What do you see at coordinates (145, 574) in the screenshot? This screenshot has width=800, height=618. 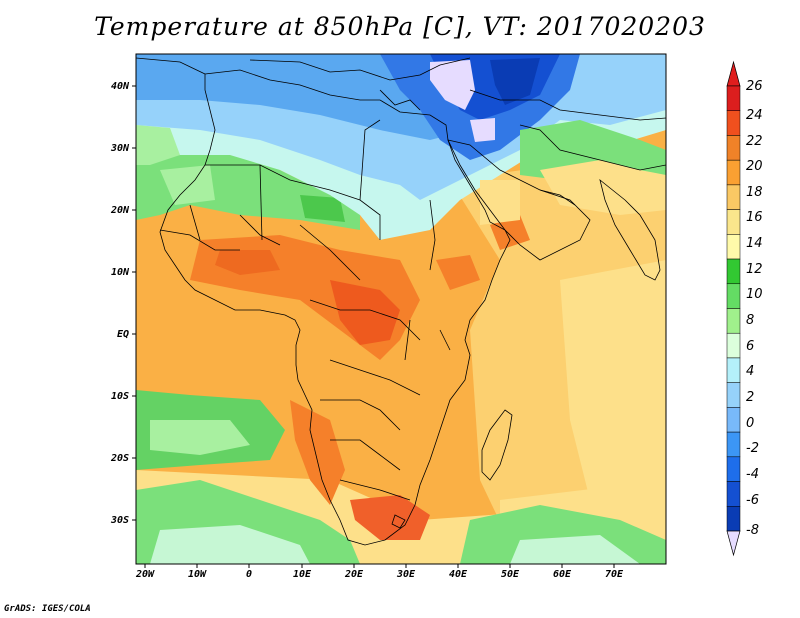 I see `lon-tick-label: 20W` at bounding box center [145, 574].